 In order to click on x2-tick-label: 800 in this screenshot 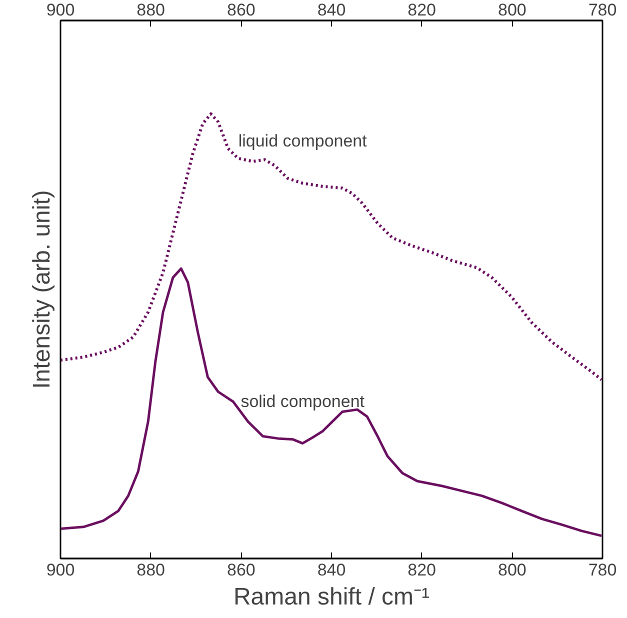, I will do `click(512, 570)`.